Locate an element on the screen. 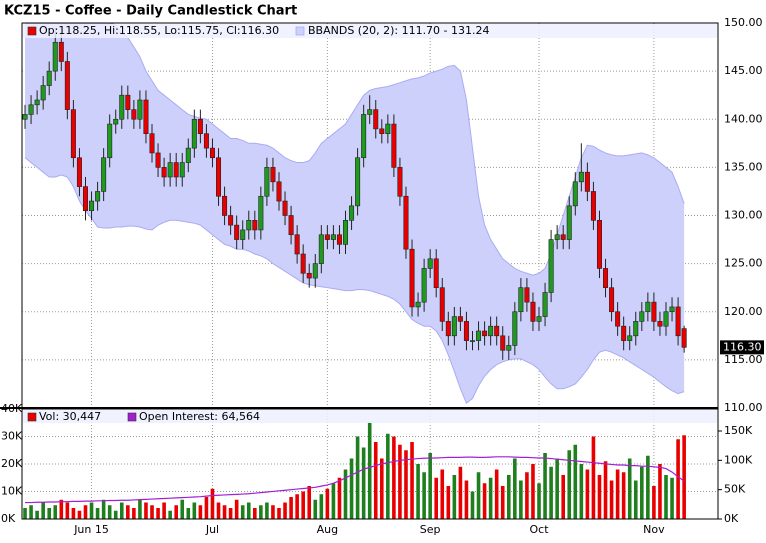 The width and height of the screenshot is (766, 543). y-tick-label: 30K is located at coordinates (12, 436).